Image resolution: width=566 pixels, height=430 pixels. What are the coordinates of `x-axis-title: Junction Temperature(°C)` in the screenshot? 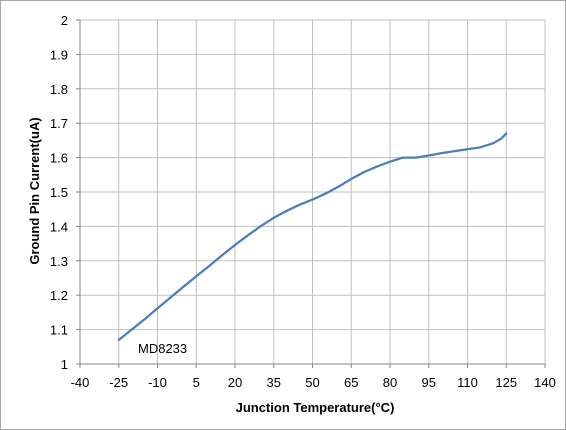 It's located at (315, 407).